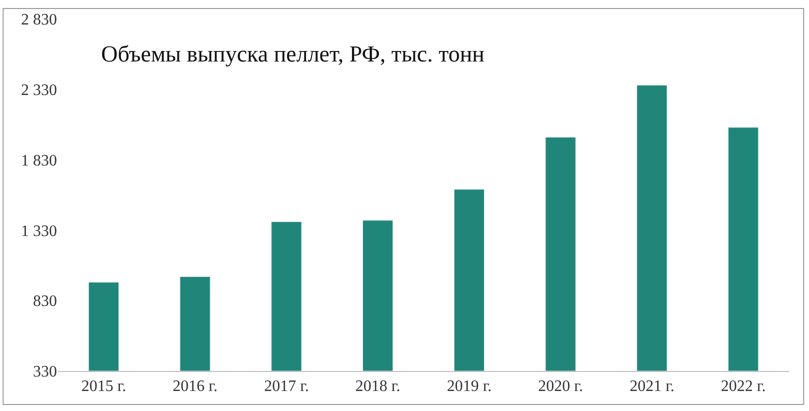  I want to click on y-tick-label: 2 330, so click(39, 90).